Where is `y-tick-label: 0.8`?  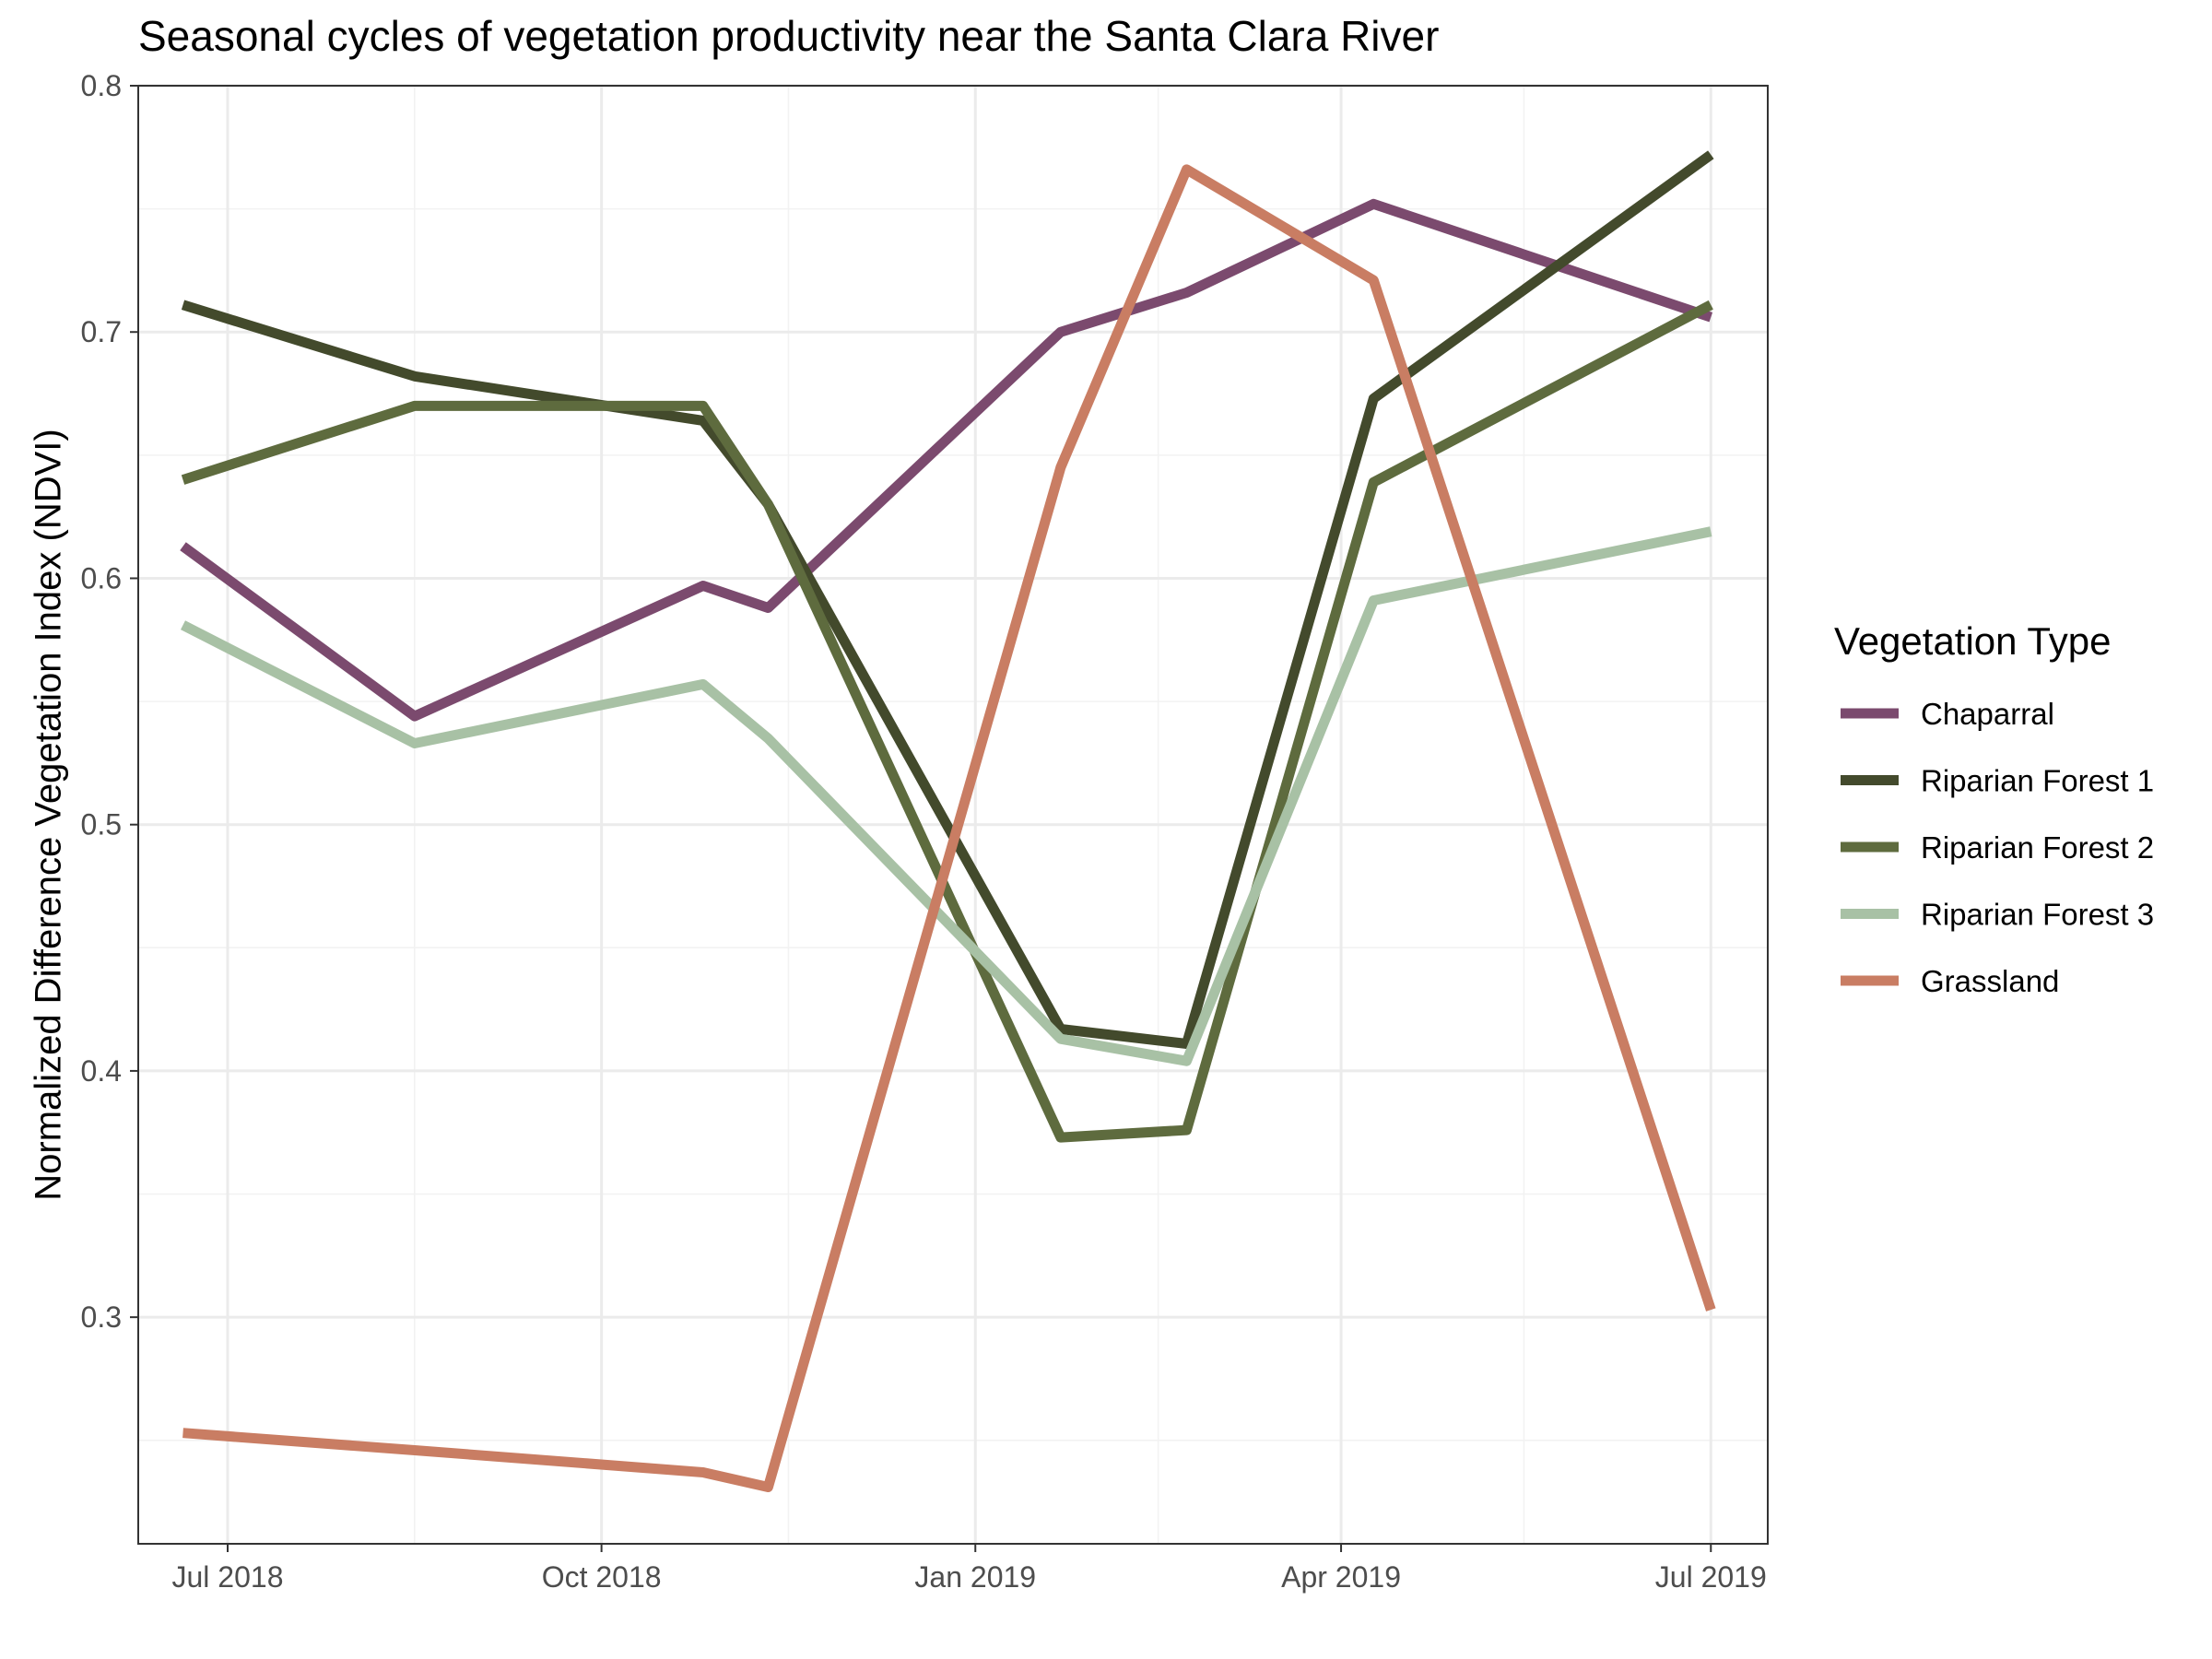 y-tick-label: 0.8 is located at coordinates (101, 85).